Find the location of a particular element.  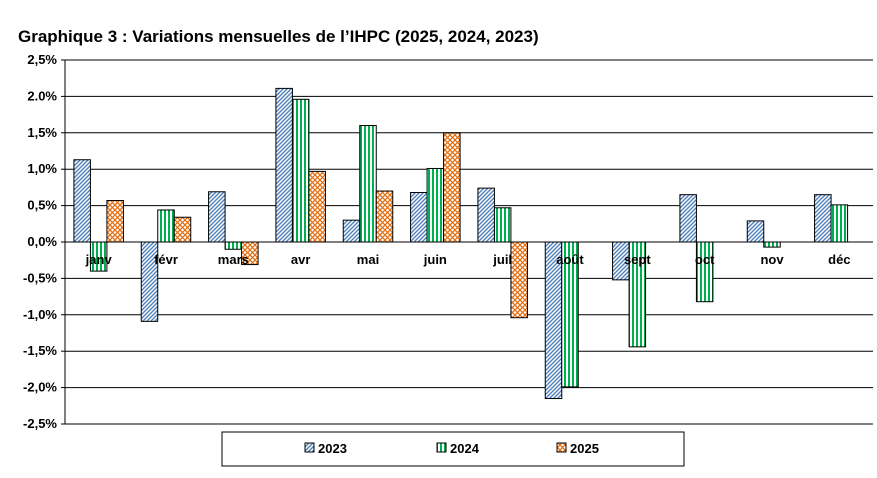

bar-2024-déc is located at coordinates (839, 223).